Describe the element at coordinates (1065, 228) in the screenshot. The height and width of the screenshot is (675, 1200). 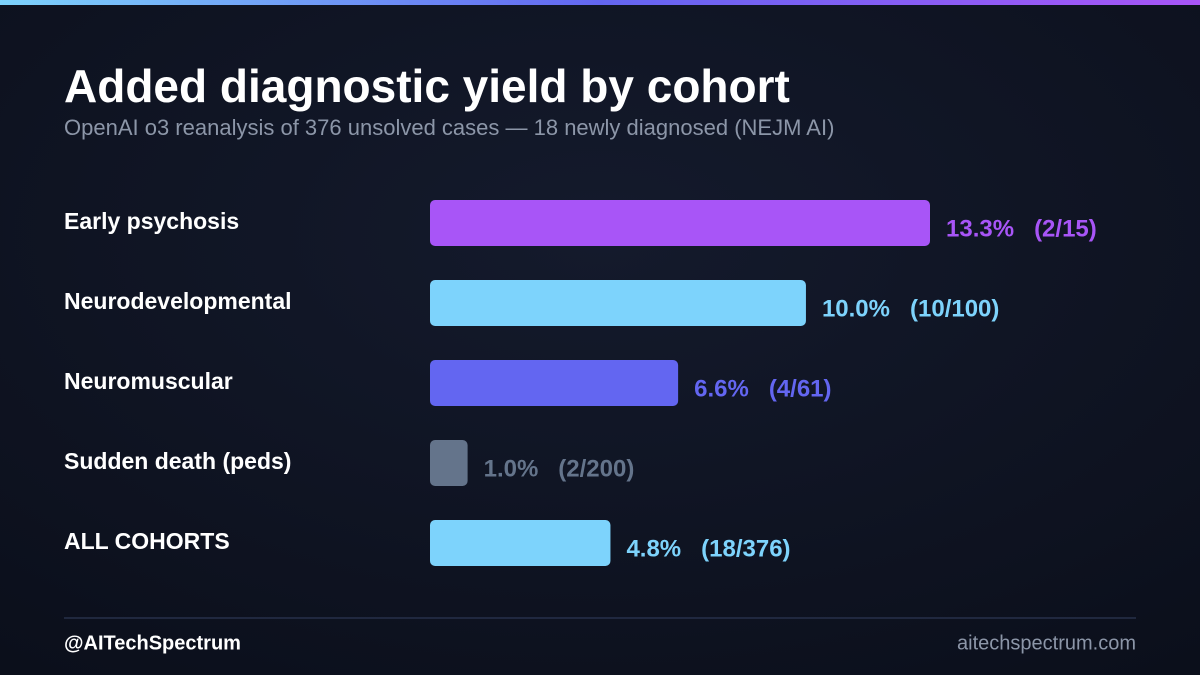
I see `count-label: (2/15)` at that location.